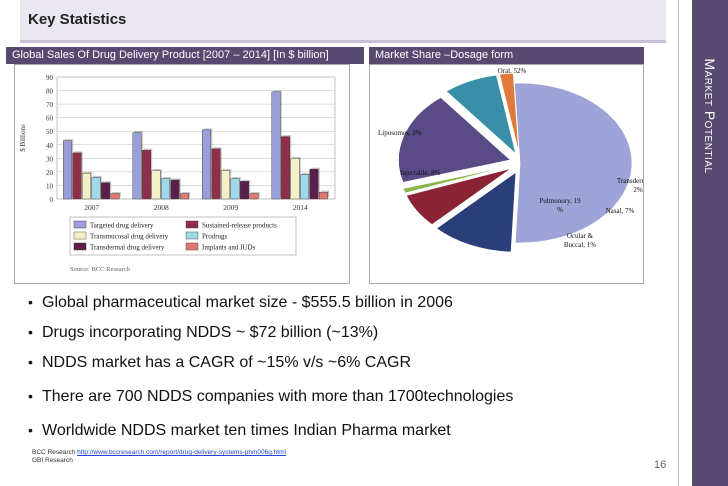 Image resolution: width=728 pixels, height=486 pixels. What do you see at coordinates (23, 138) in the screenshot?
I see `y-axis-label: $ Billions` at bounding box center [23, 138].